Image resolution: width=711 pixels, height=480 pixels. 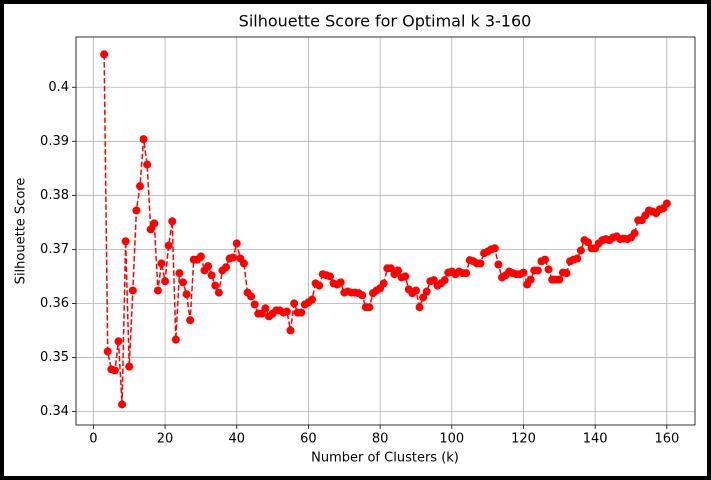 I want to click on x-tick-label: 80, so click(x=380, y=439).